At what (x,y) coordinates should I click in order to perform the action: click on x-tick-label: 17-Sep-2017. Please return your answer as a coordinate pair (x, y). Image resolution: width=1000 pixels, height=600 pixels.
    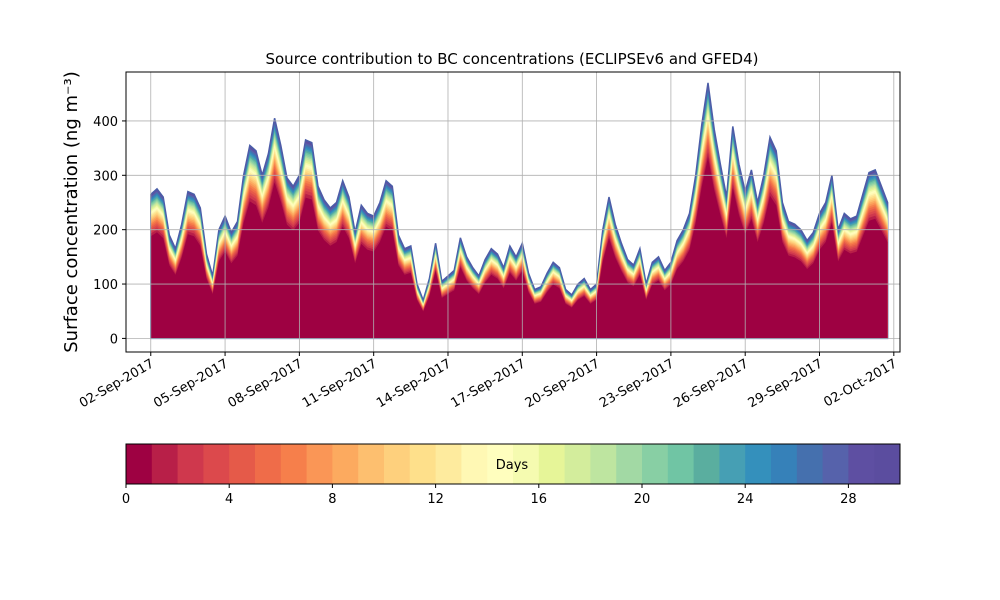
    Looking at the image, I should click on (488, 383).